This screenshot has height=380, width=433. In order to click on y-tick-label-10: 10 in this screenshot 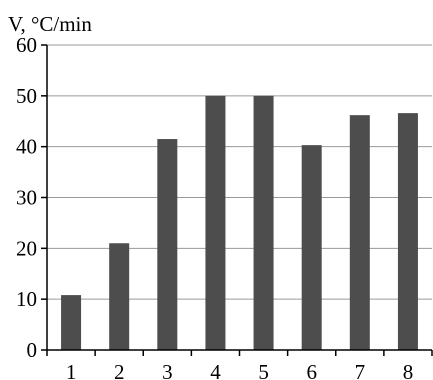, I will do `click(26, 299)`.